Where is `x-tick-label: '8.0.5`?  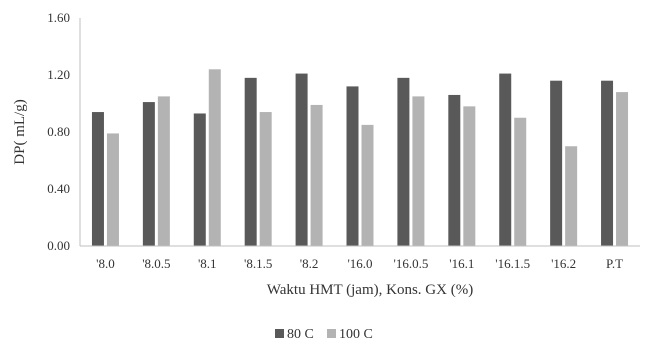 x-tick-label: '8.0.5 is located at coordinates (156, 263).